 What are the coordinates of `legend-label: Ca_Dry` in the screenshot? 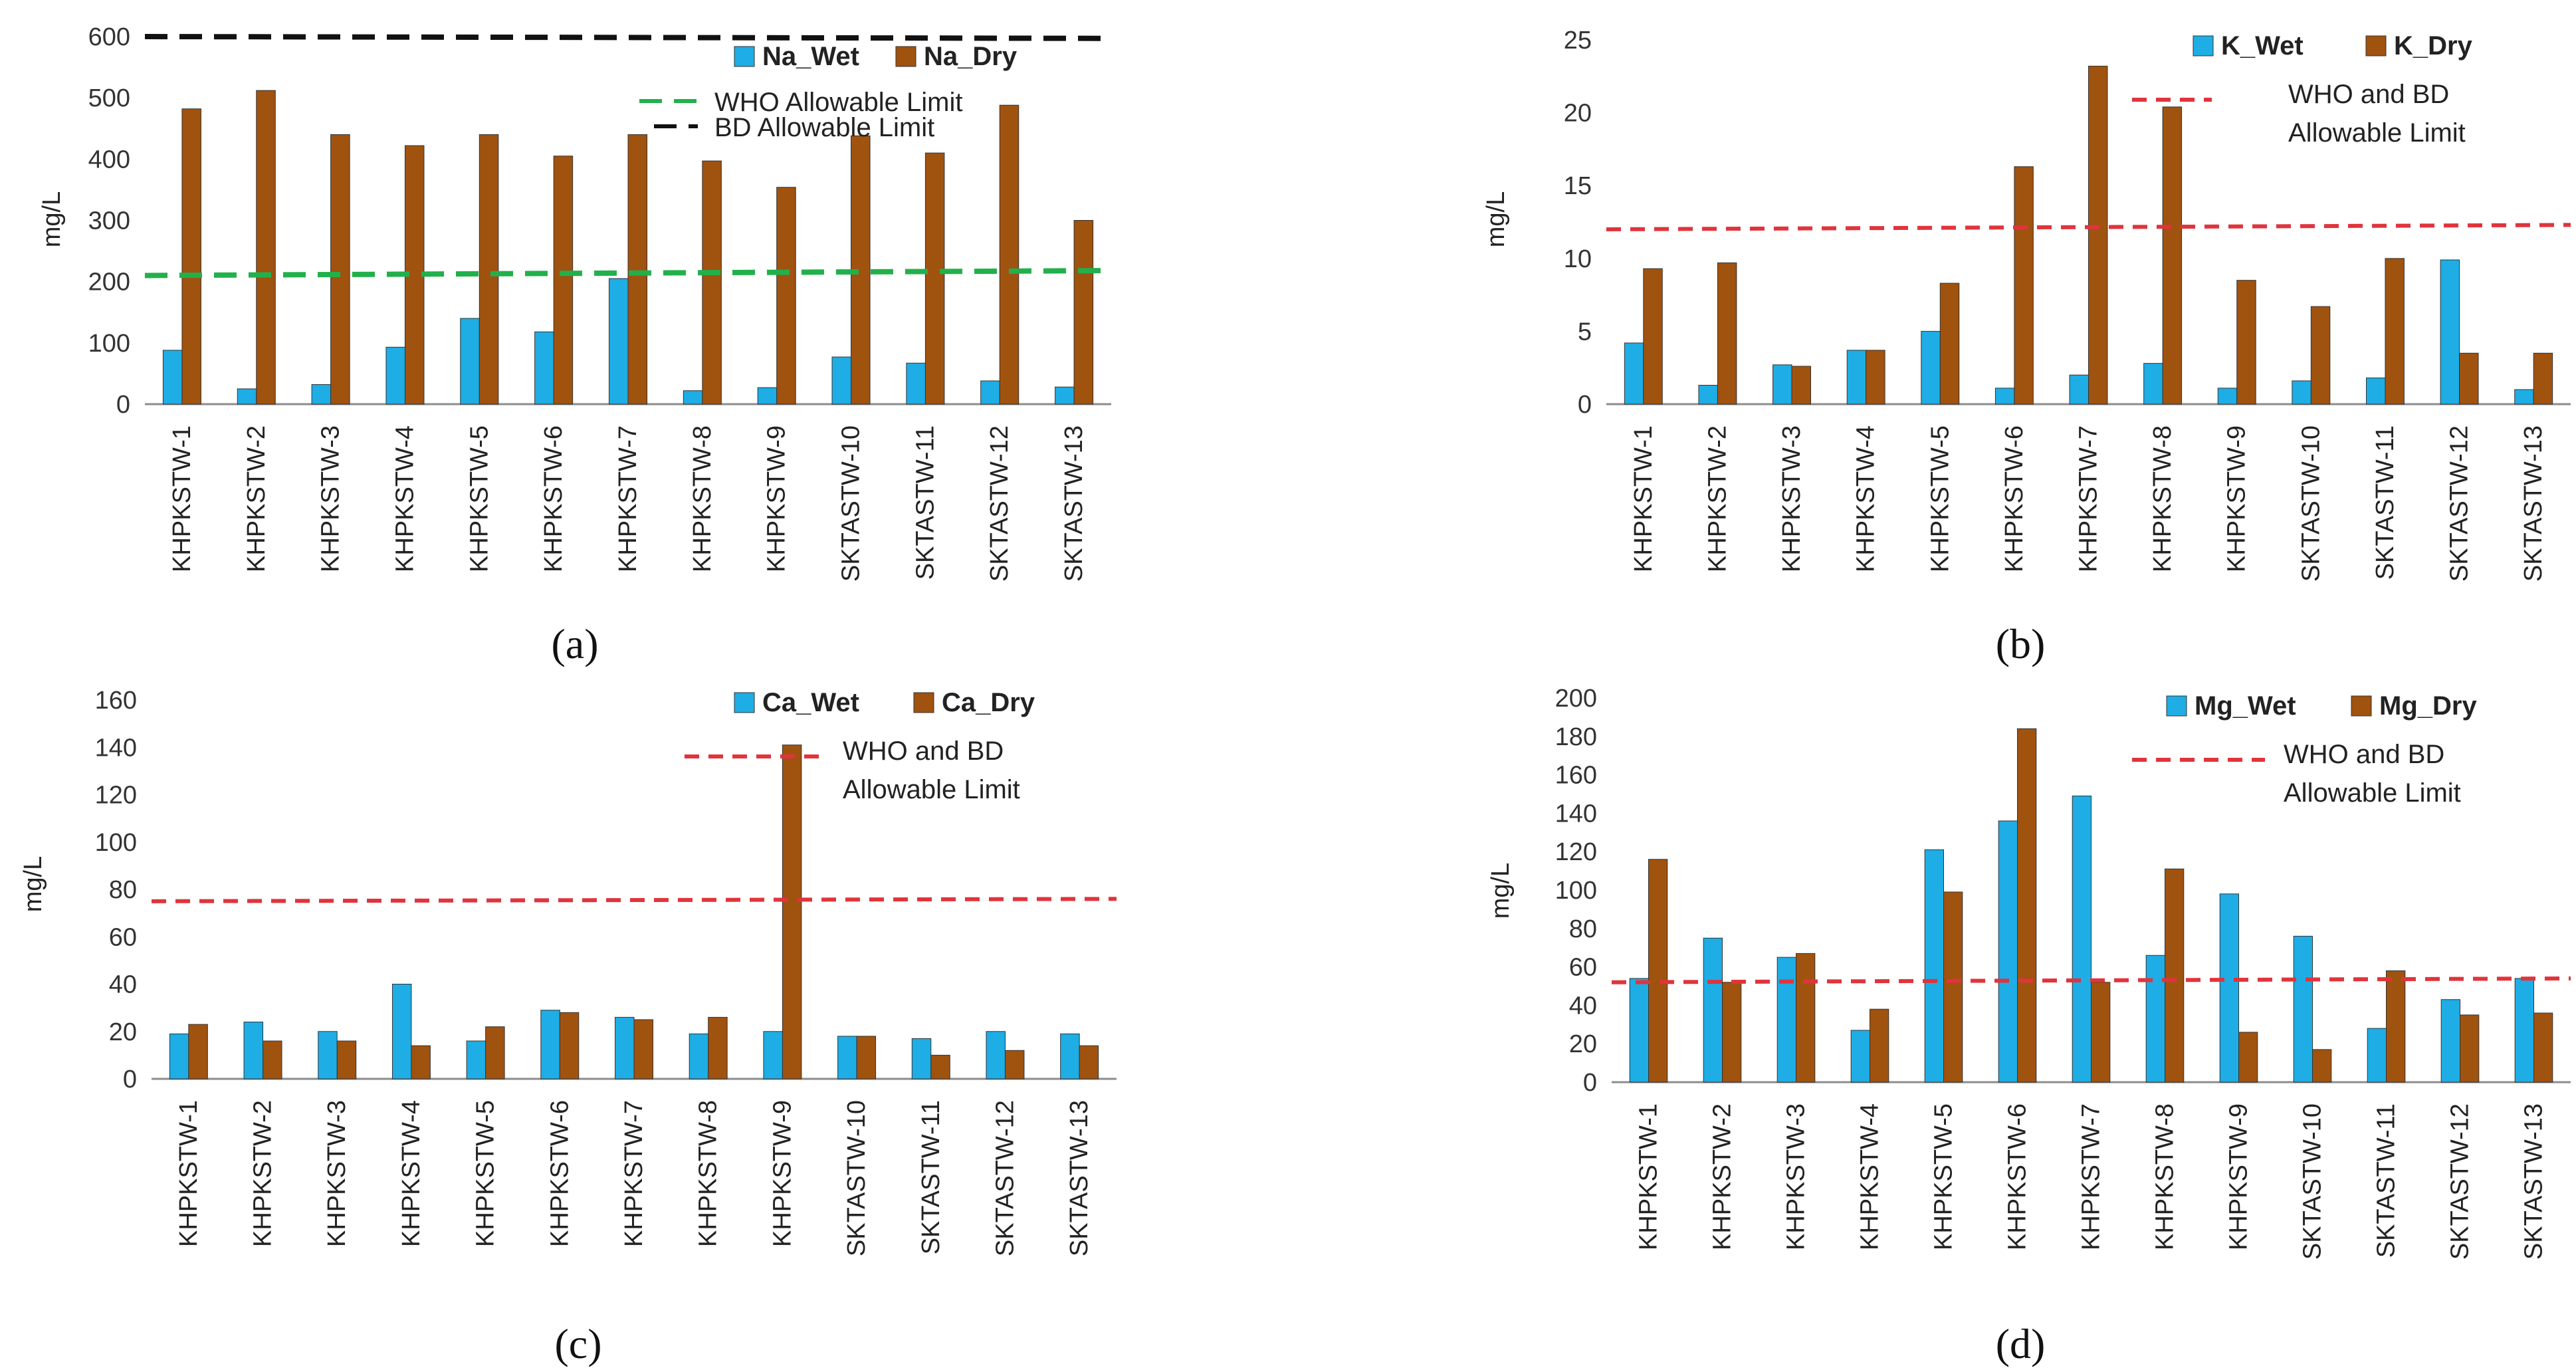 It's located at (988, 702).